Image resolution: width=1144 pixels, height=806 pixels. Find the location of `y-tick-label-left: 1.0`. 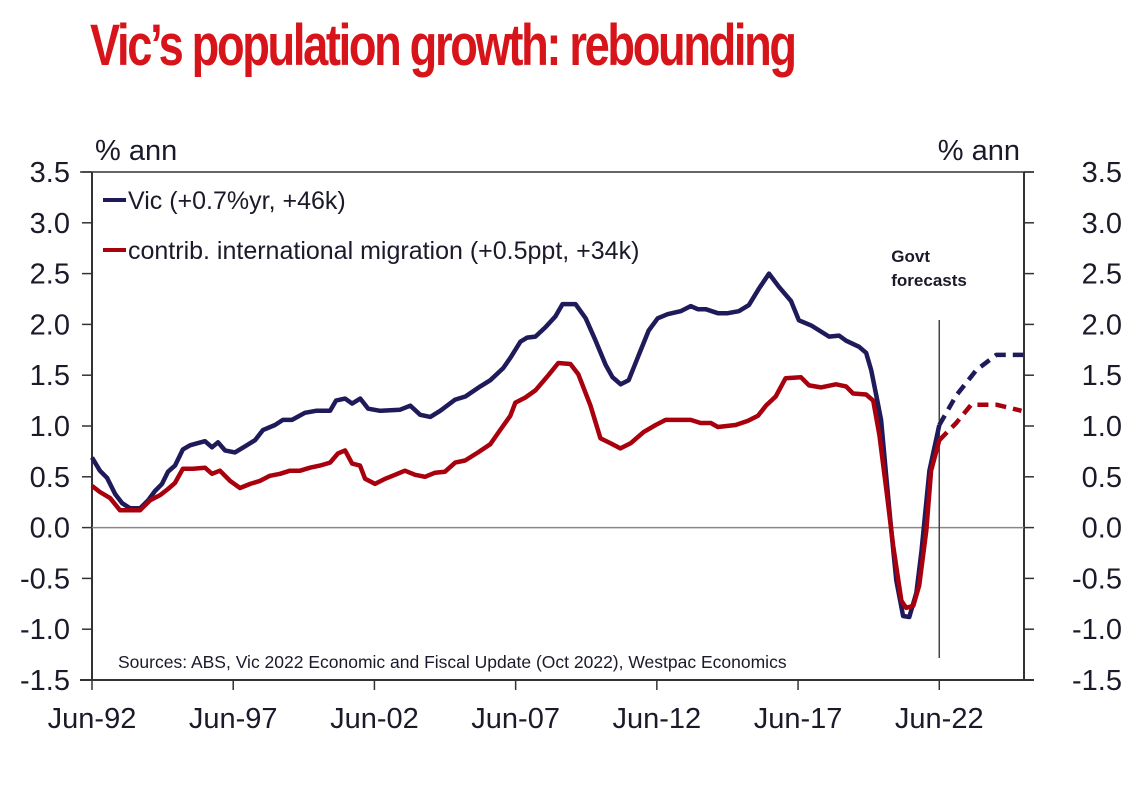

y-tick-label-left: 1.0 is located at coordinates (50, 427).